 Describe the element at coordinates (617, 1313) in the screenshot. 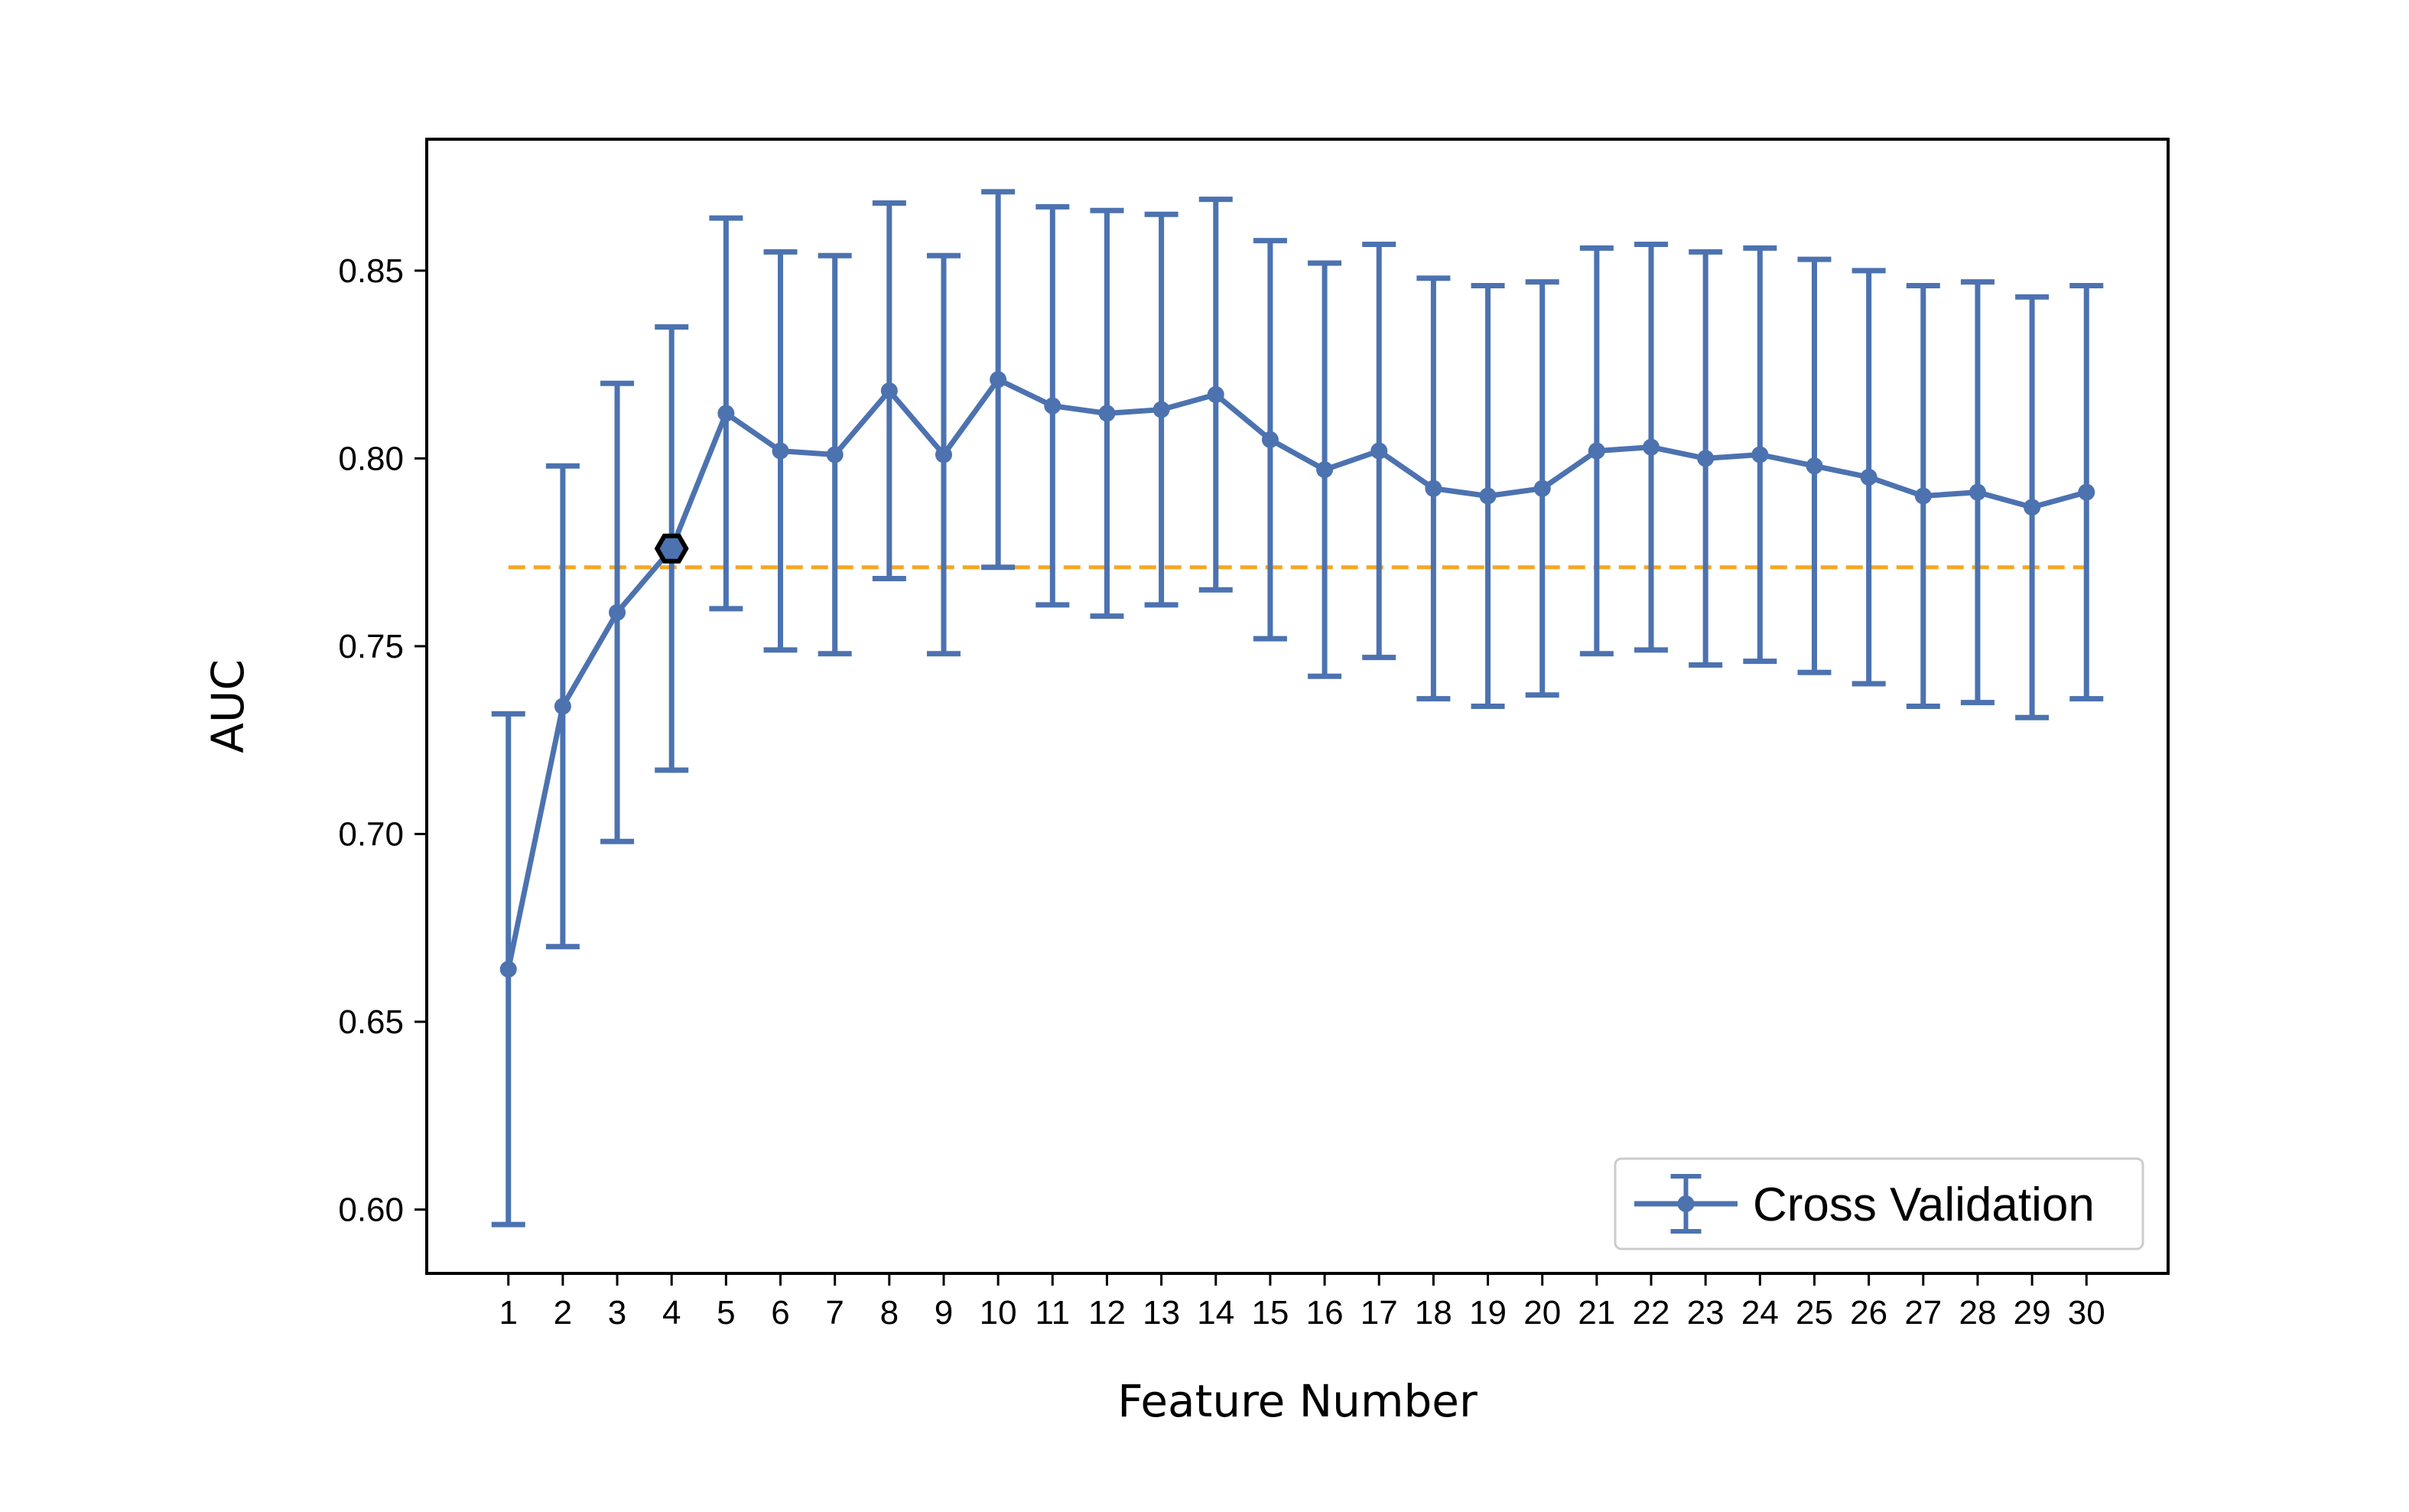

I see `x-tick-label: 3` at that location.